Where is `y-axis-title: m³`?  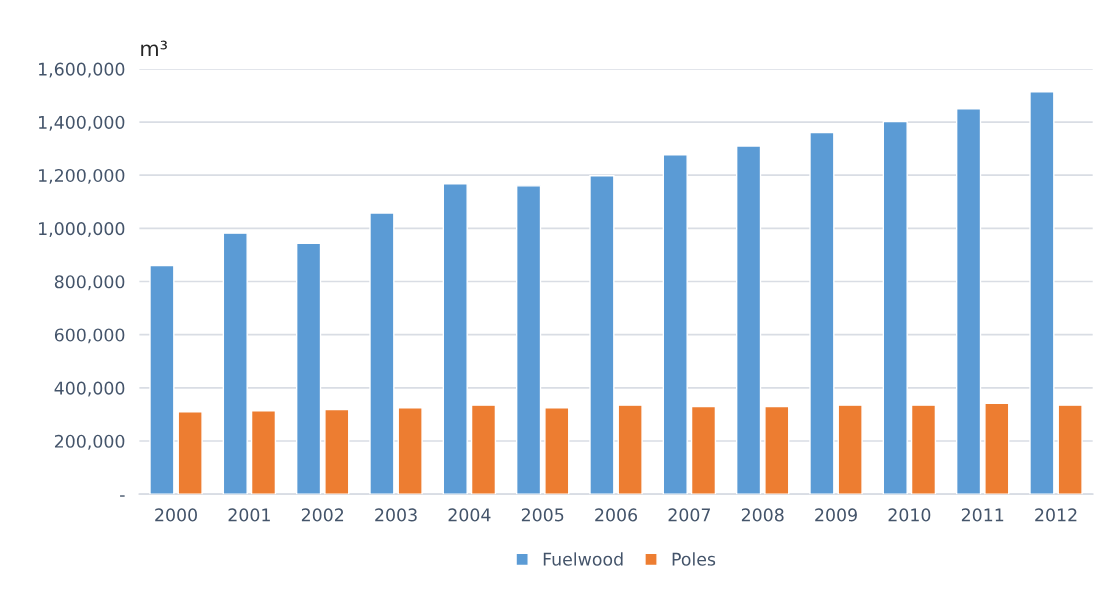
y-axis-title: m³ is located at coordinates (154, 48).